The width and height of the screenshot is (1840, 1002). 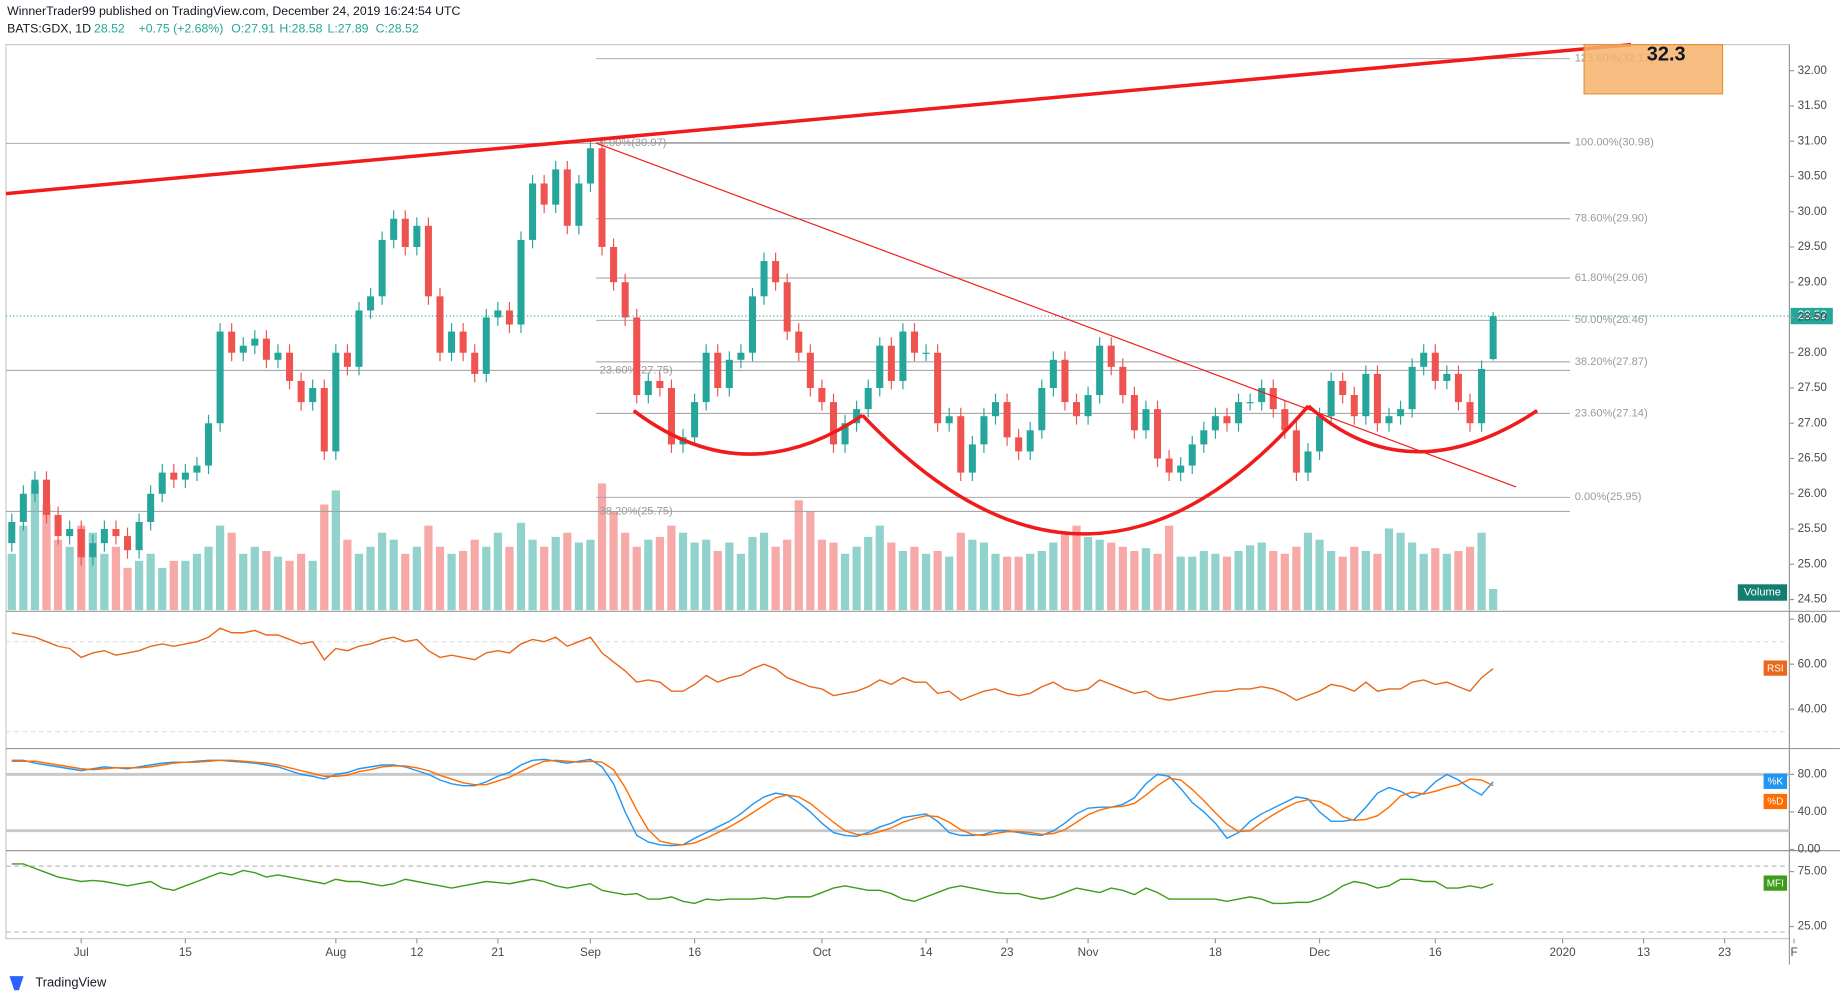 I want to click on x-tick-label: Nov, so click(x=1088, y=952).